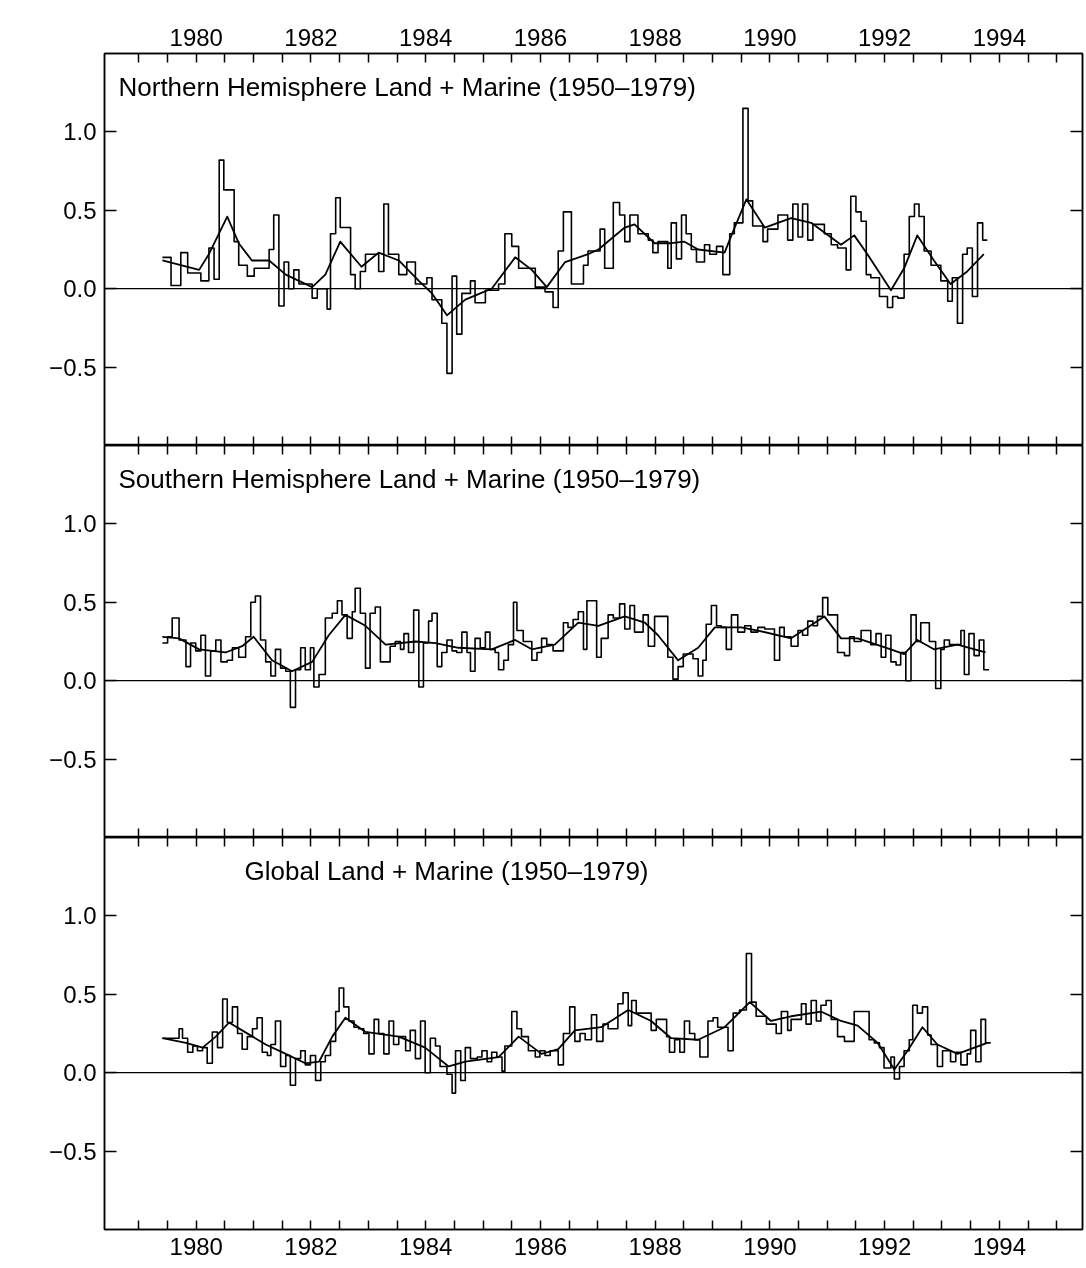 Image resolution: width=1086 pixels, height=1268 pixels. What do you see at coordinates (409, 478) in the screenshot?
I see `text: Southern Hemisphere Land + Marine (1950–1979)` at bounding box center [409, 478].